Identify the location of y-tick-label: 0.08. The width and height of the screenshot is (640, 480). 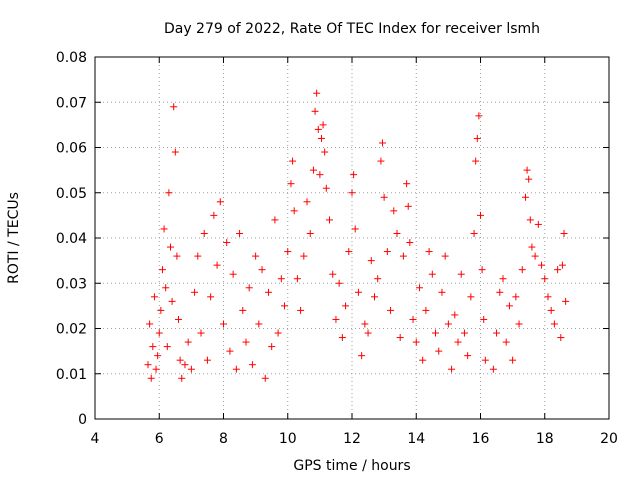
(71, 58).